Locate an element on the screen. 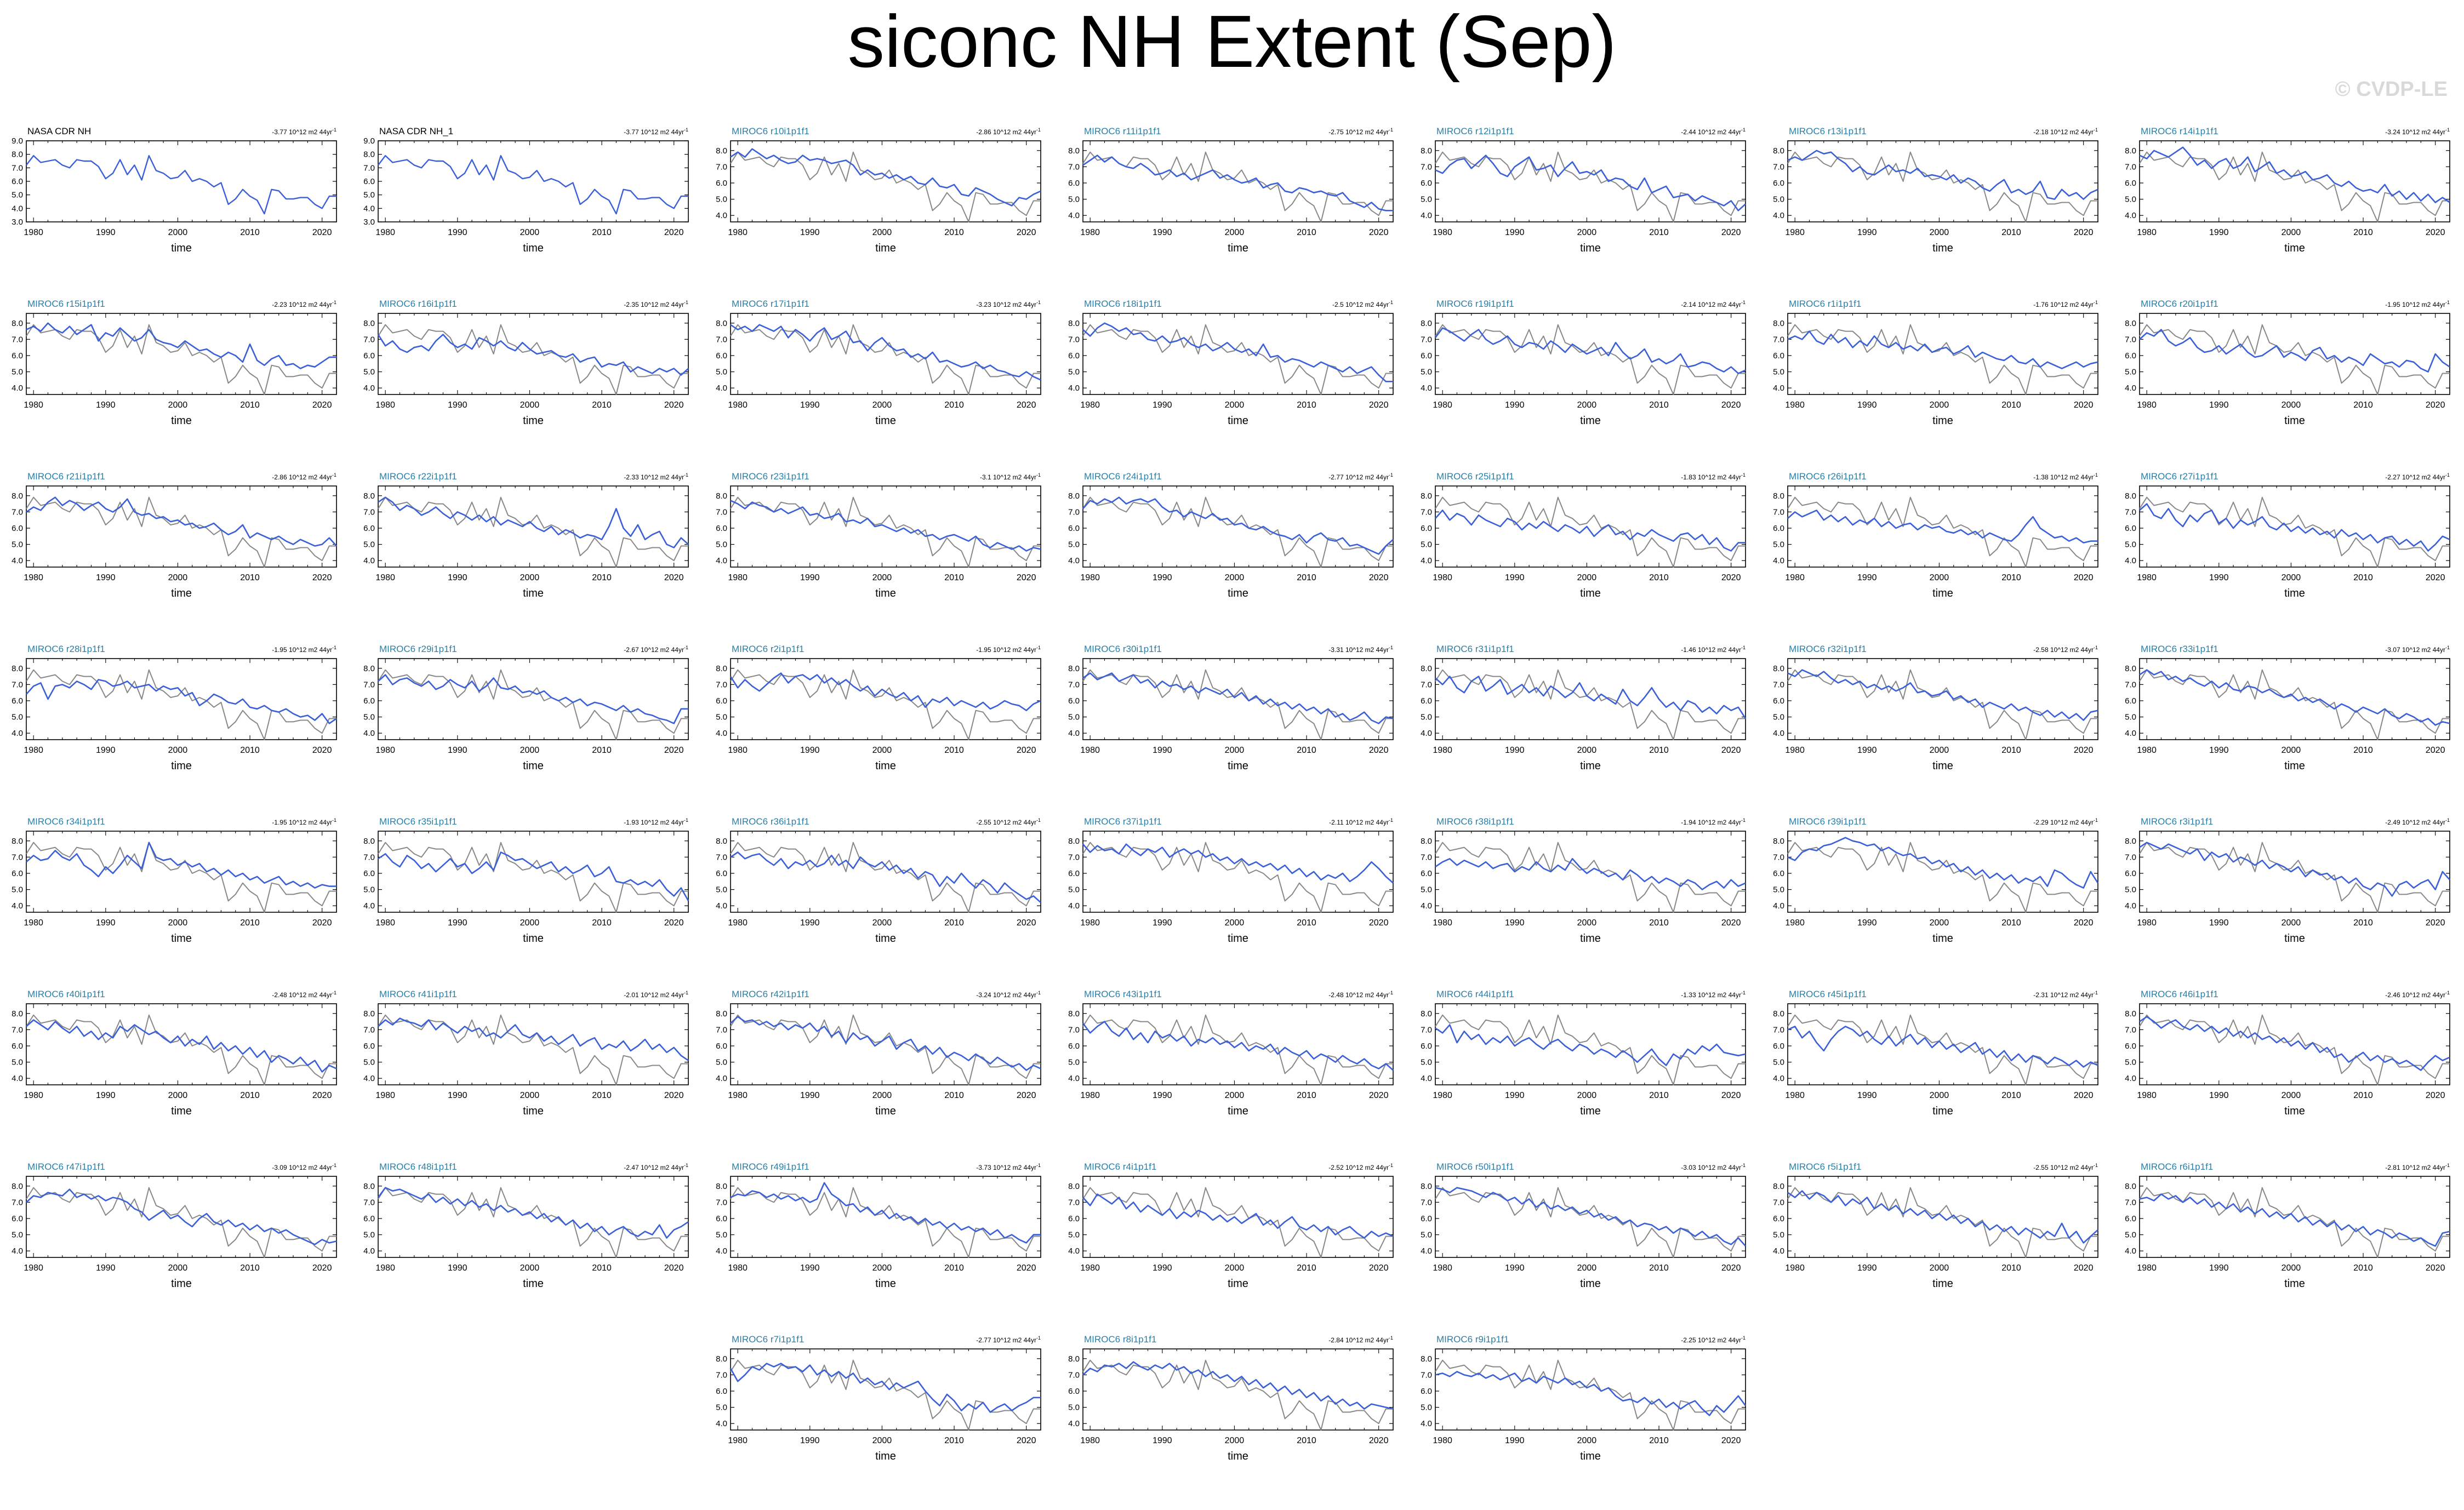 Image resolution: width=2464 pixels, height=1510 pixels. panel-title: MIROC6 r1i1p1f1 is located at coordinates (1825, 304).